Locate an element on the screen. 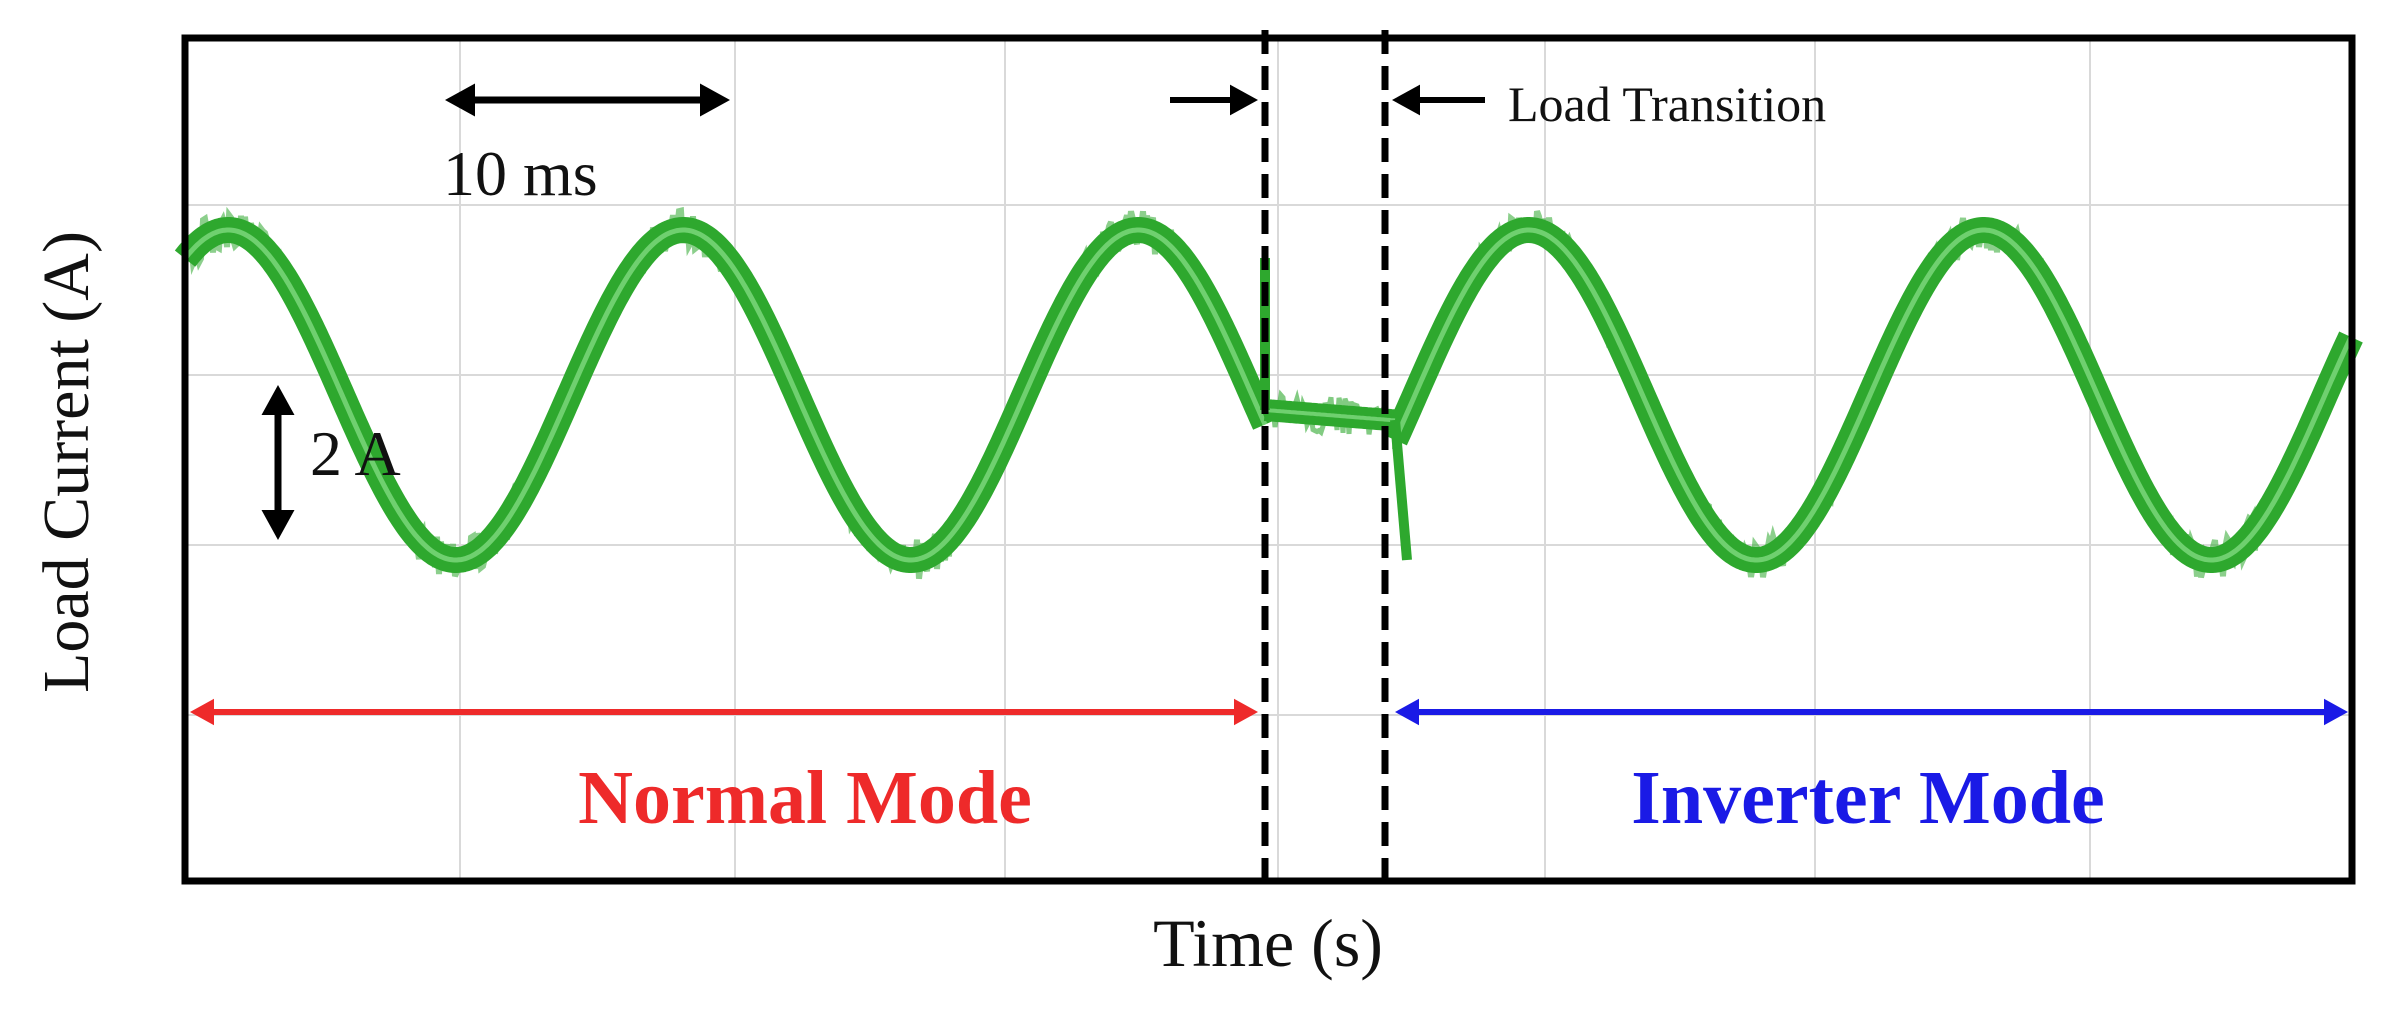  load-transition-label: Load Transition is located at coordinates (1667, 104).